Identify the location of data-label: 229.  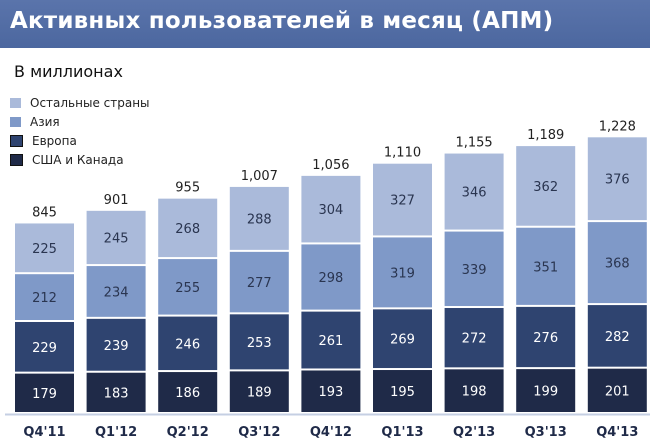
(44, 348).